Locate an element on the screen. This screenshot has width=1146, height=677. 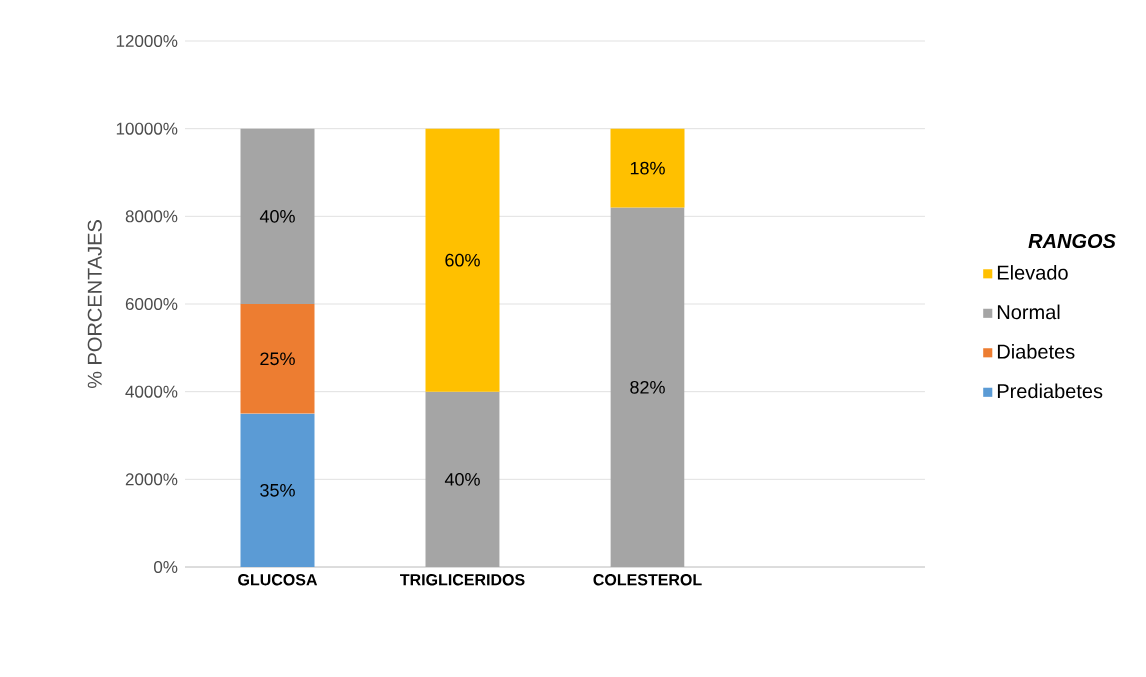
legend-title: RANGOS is located at coordinates (1072, 241).